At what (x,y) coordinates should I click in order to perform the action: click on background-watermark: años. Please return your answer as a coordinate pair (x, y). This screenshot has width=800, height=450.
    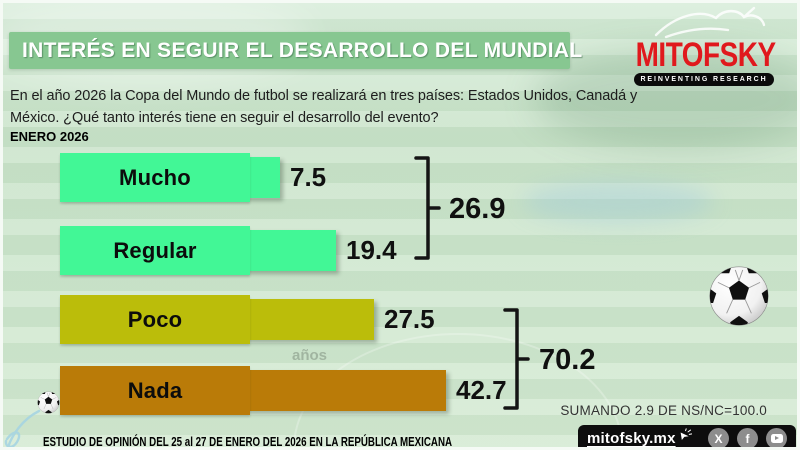
    Looking at the image, I should click on (310, 355).